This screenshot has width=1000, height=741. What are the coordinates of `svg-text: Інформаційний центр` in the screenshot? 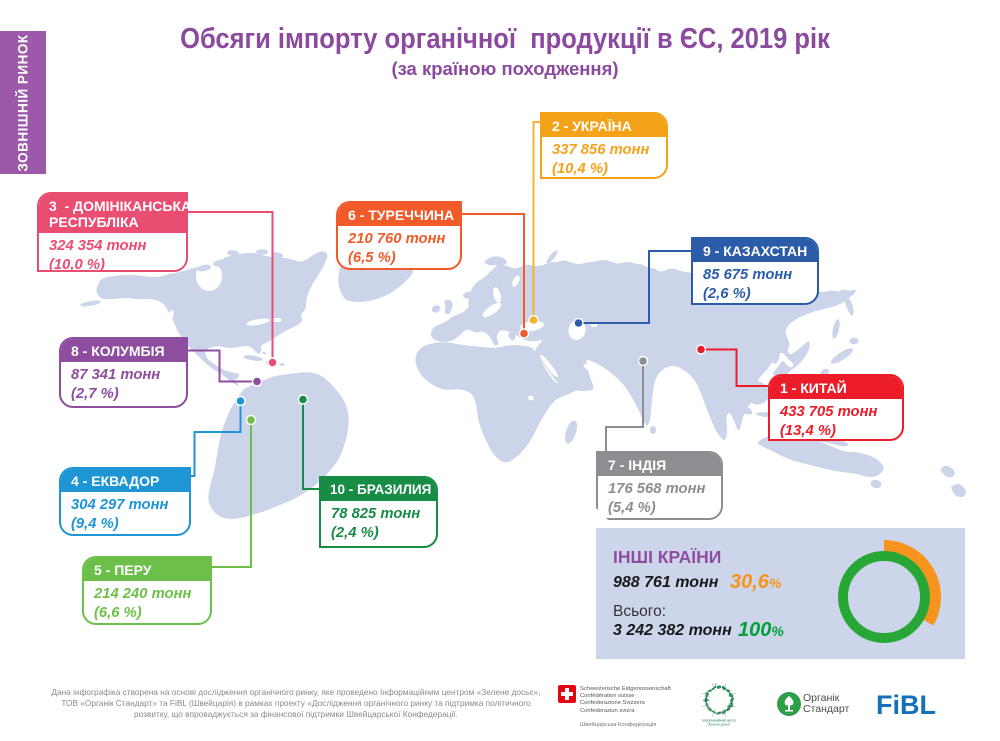 It's located at (719, 721).